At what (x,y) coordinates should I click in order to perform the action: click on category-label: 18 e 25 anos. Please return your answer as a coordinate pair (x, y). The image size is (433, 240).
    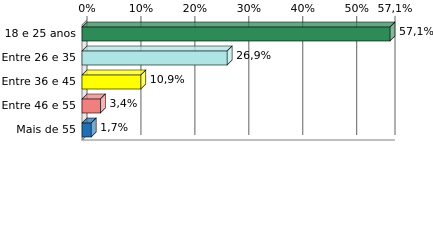
    Looking at the image, I should click on (41, 33).